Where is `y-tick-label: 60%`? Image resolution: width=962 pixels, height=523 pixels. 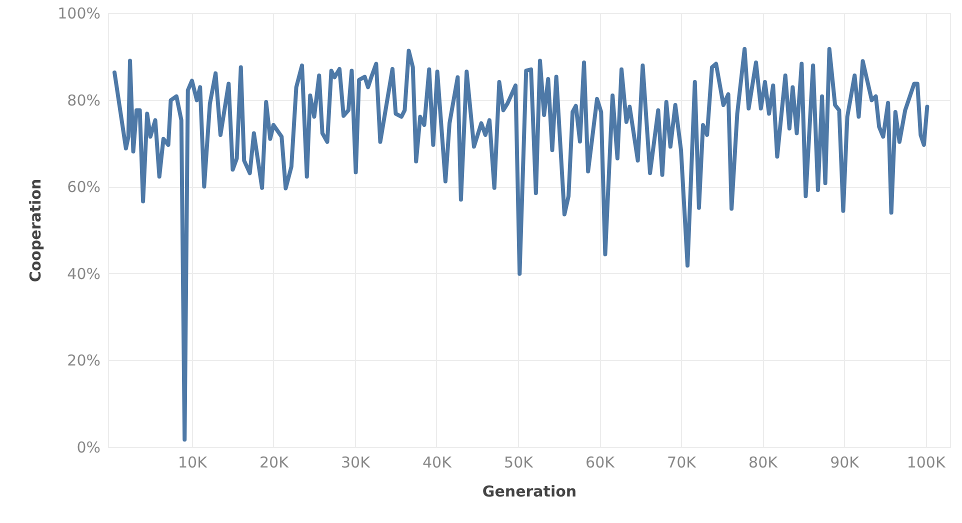 y-tick-label: 60% is located at coordinates (83, 187).